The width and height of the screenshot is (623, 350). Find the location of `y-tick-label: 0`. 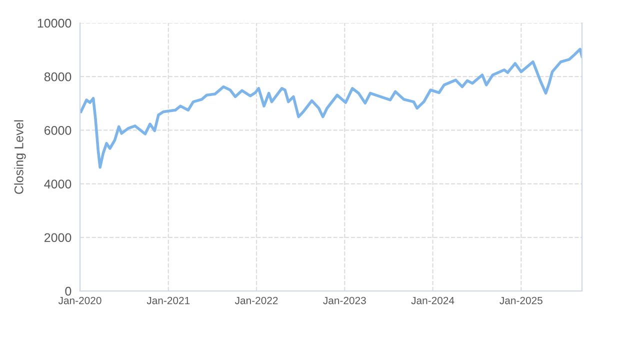

y-tick-label: 0 is located at coordinates (68, 291).